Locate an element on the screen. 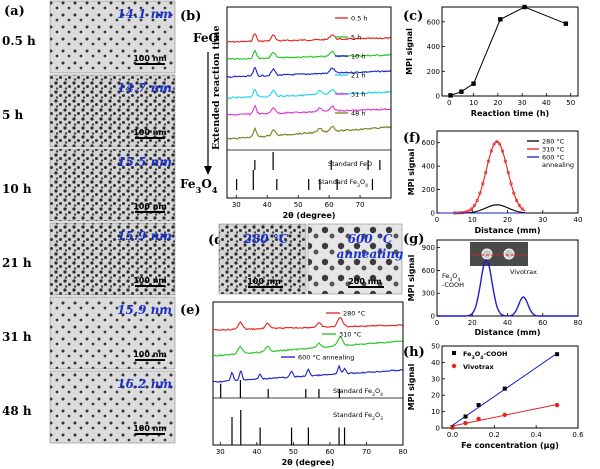 This screenshot has width=600, height=469. panel-label: (f) is located at coordinates (412, 138).